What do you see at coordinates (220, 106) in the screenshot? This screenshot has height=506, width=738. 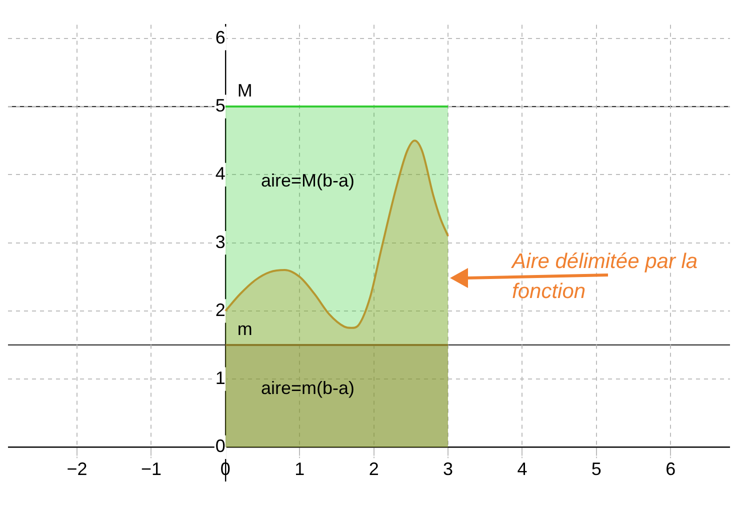 I see `y-tick-label: 5` at bounding box center [220, 106].